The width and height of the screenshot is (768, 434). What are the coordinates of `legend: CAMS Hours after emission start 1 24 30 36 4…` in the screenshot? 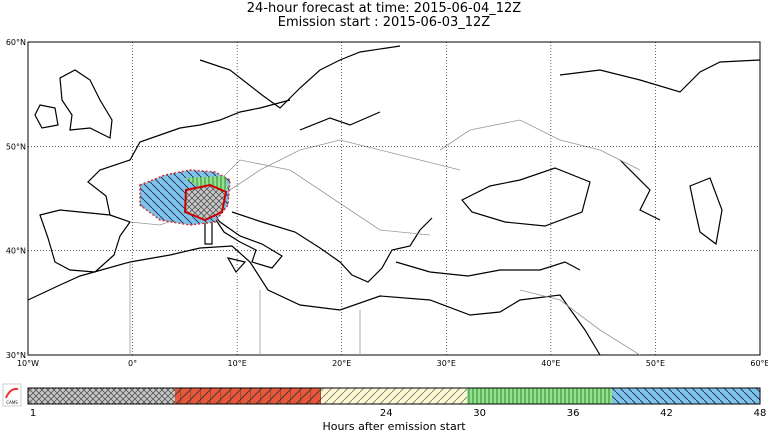 It's located at (384, 408).